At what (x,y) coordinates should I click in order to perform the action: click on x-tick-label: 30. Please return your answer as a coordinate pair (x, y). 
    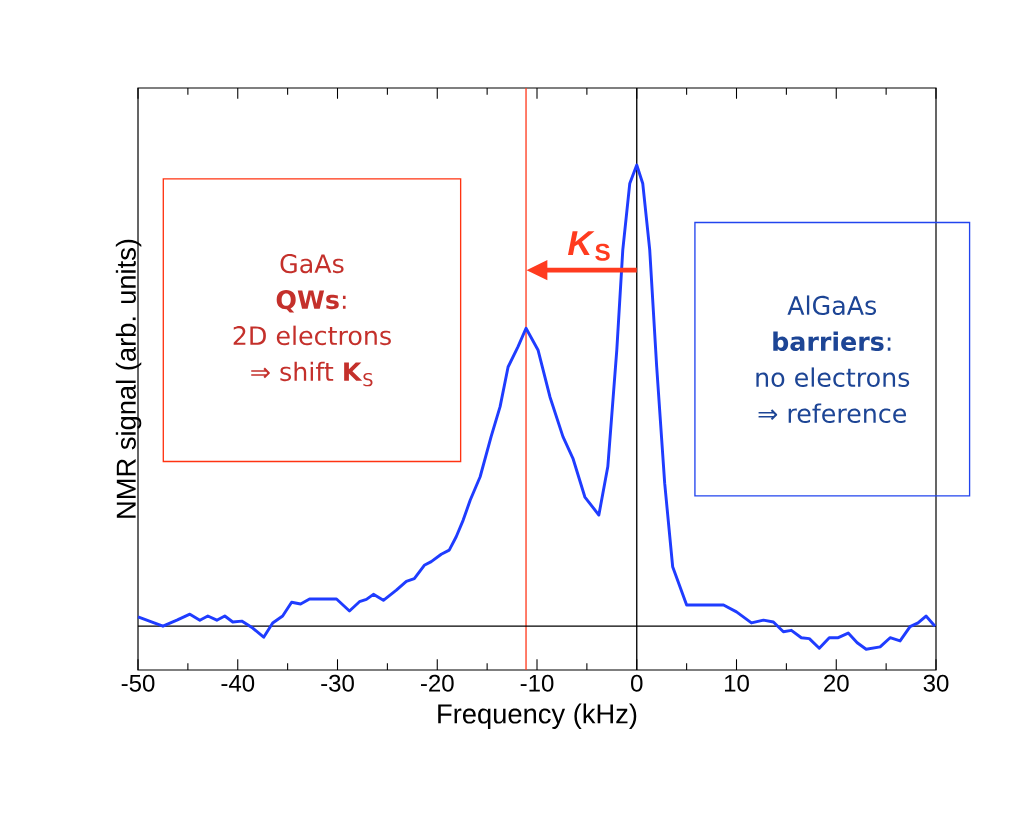
    Looking at the image, I should click on (936, 683).